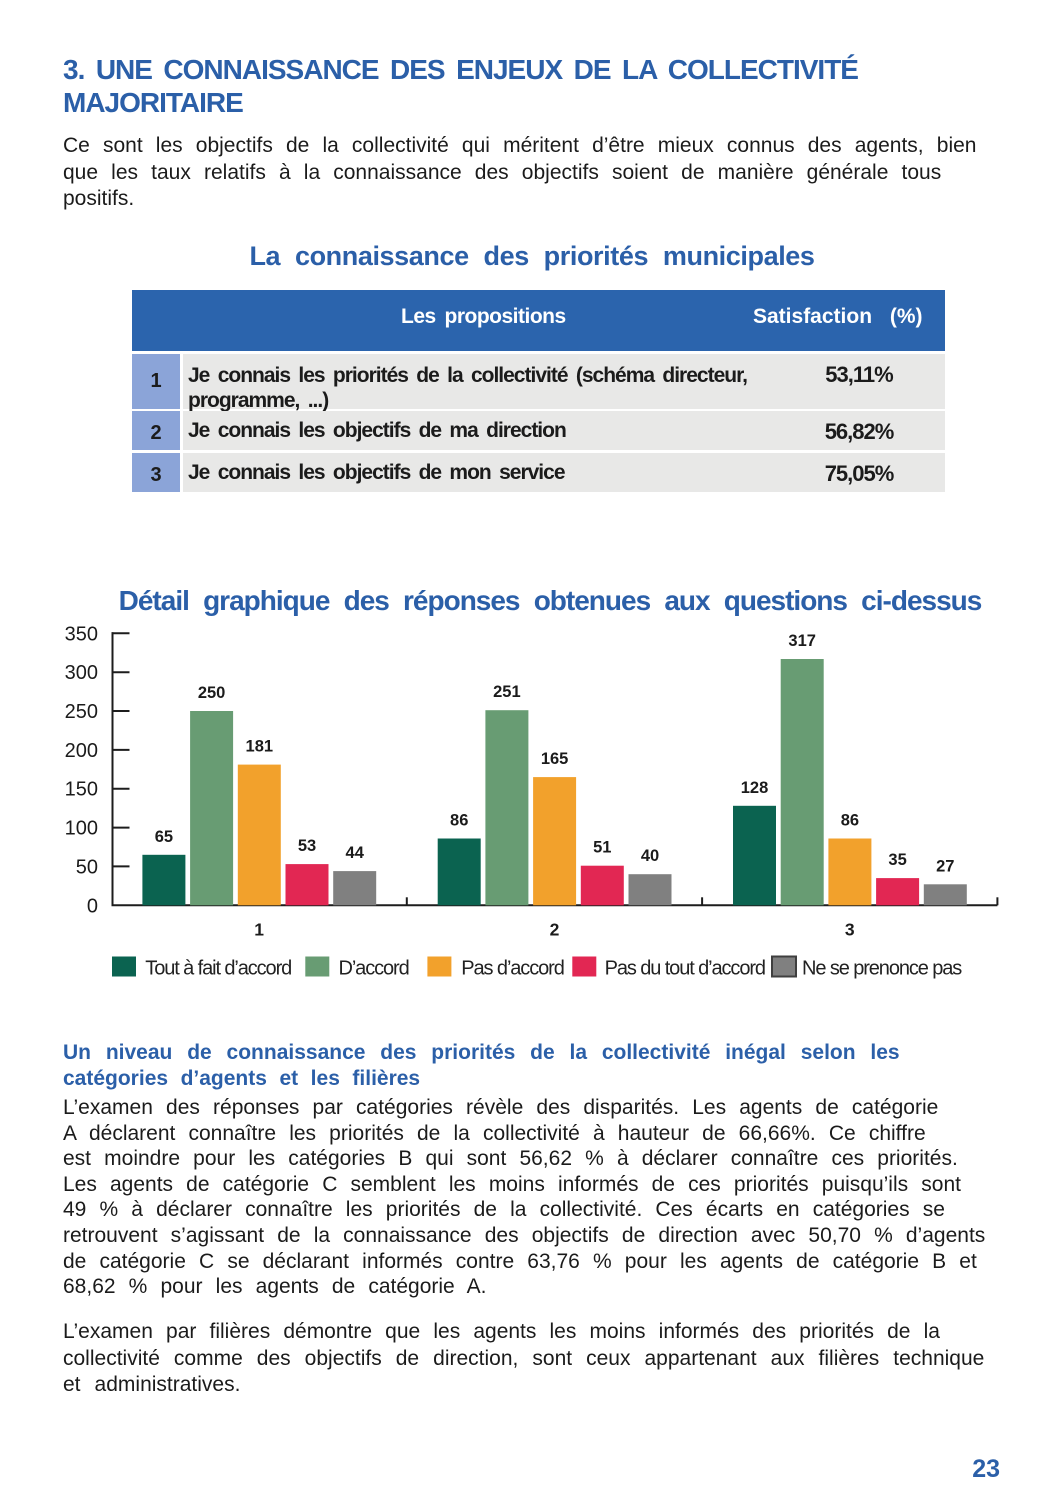  What do you see at coordinates (81, 751) in the screenshot?
I see `svg-text: 200` at bounding box center [81, 751].